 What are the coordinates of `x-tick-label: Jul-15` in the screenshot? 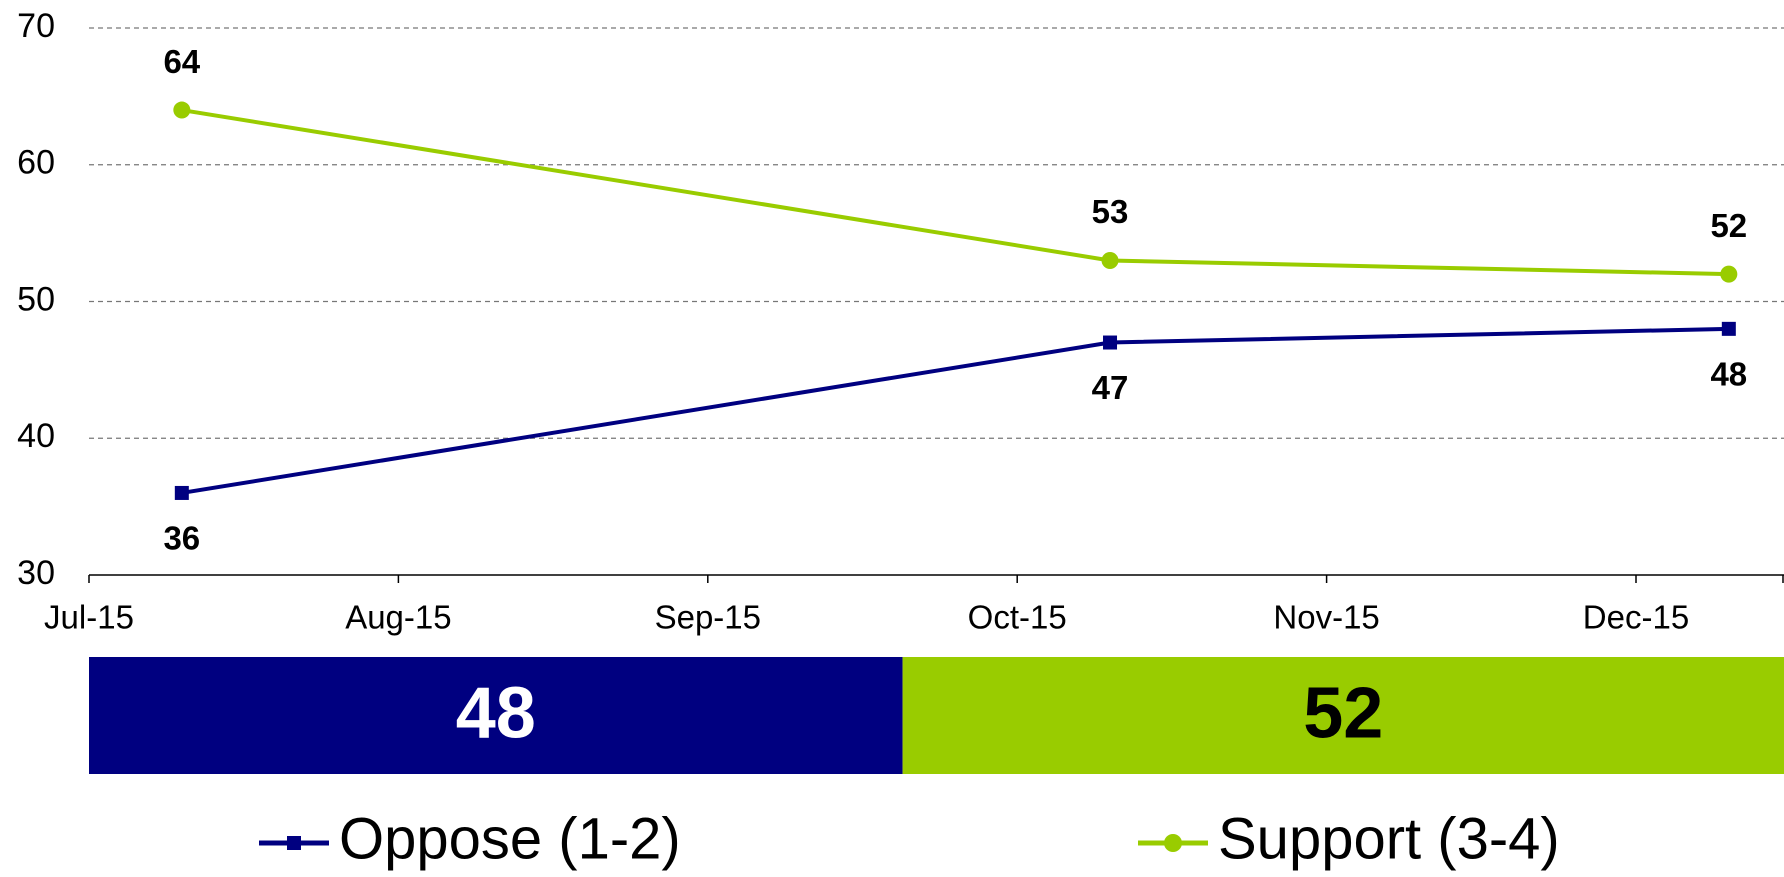 It's located at (89, 617).